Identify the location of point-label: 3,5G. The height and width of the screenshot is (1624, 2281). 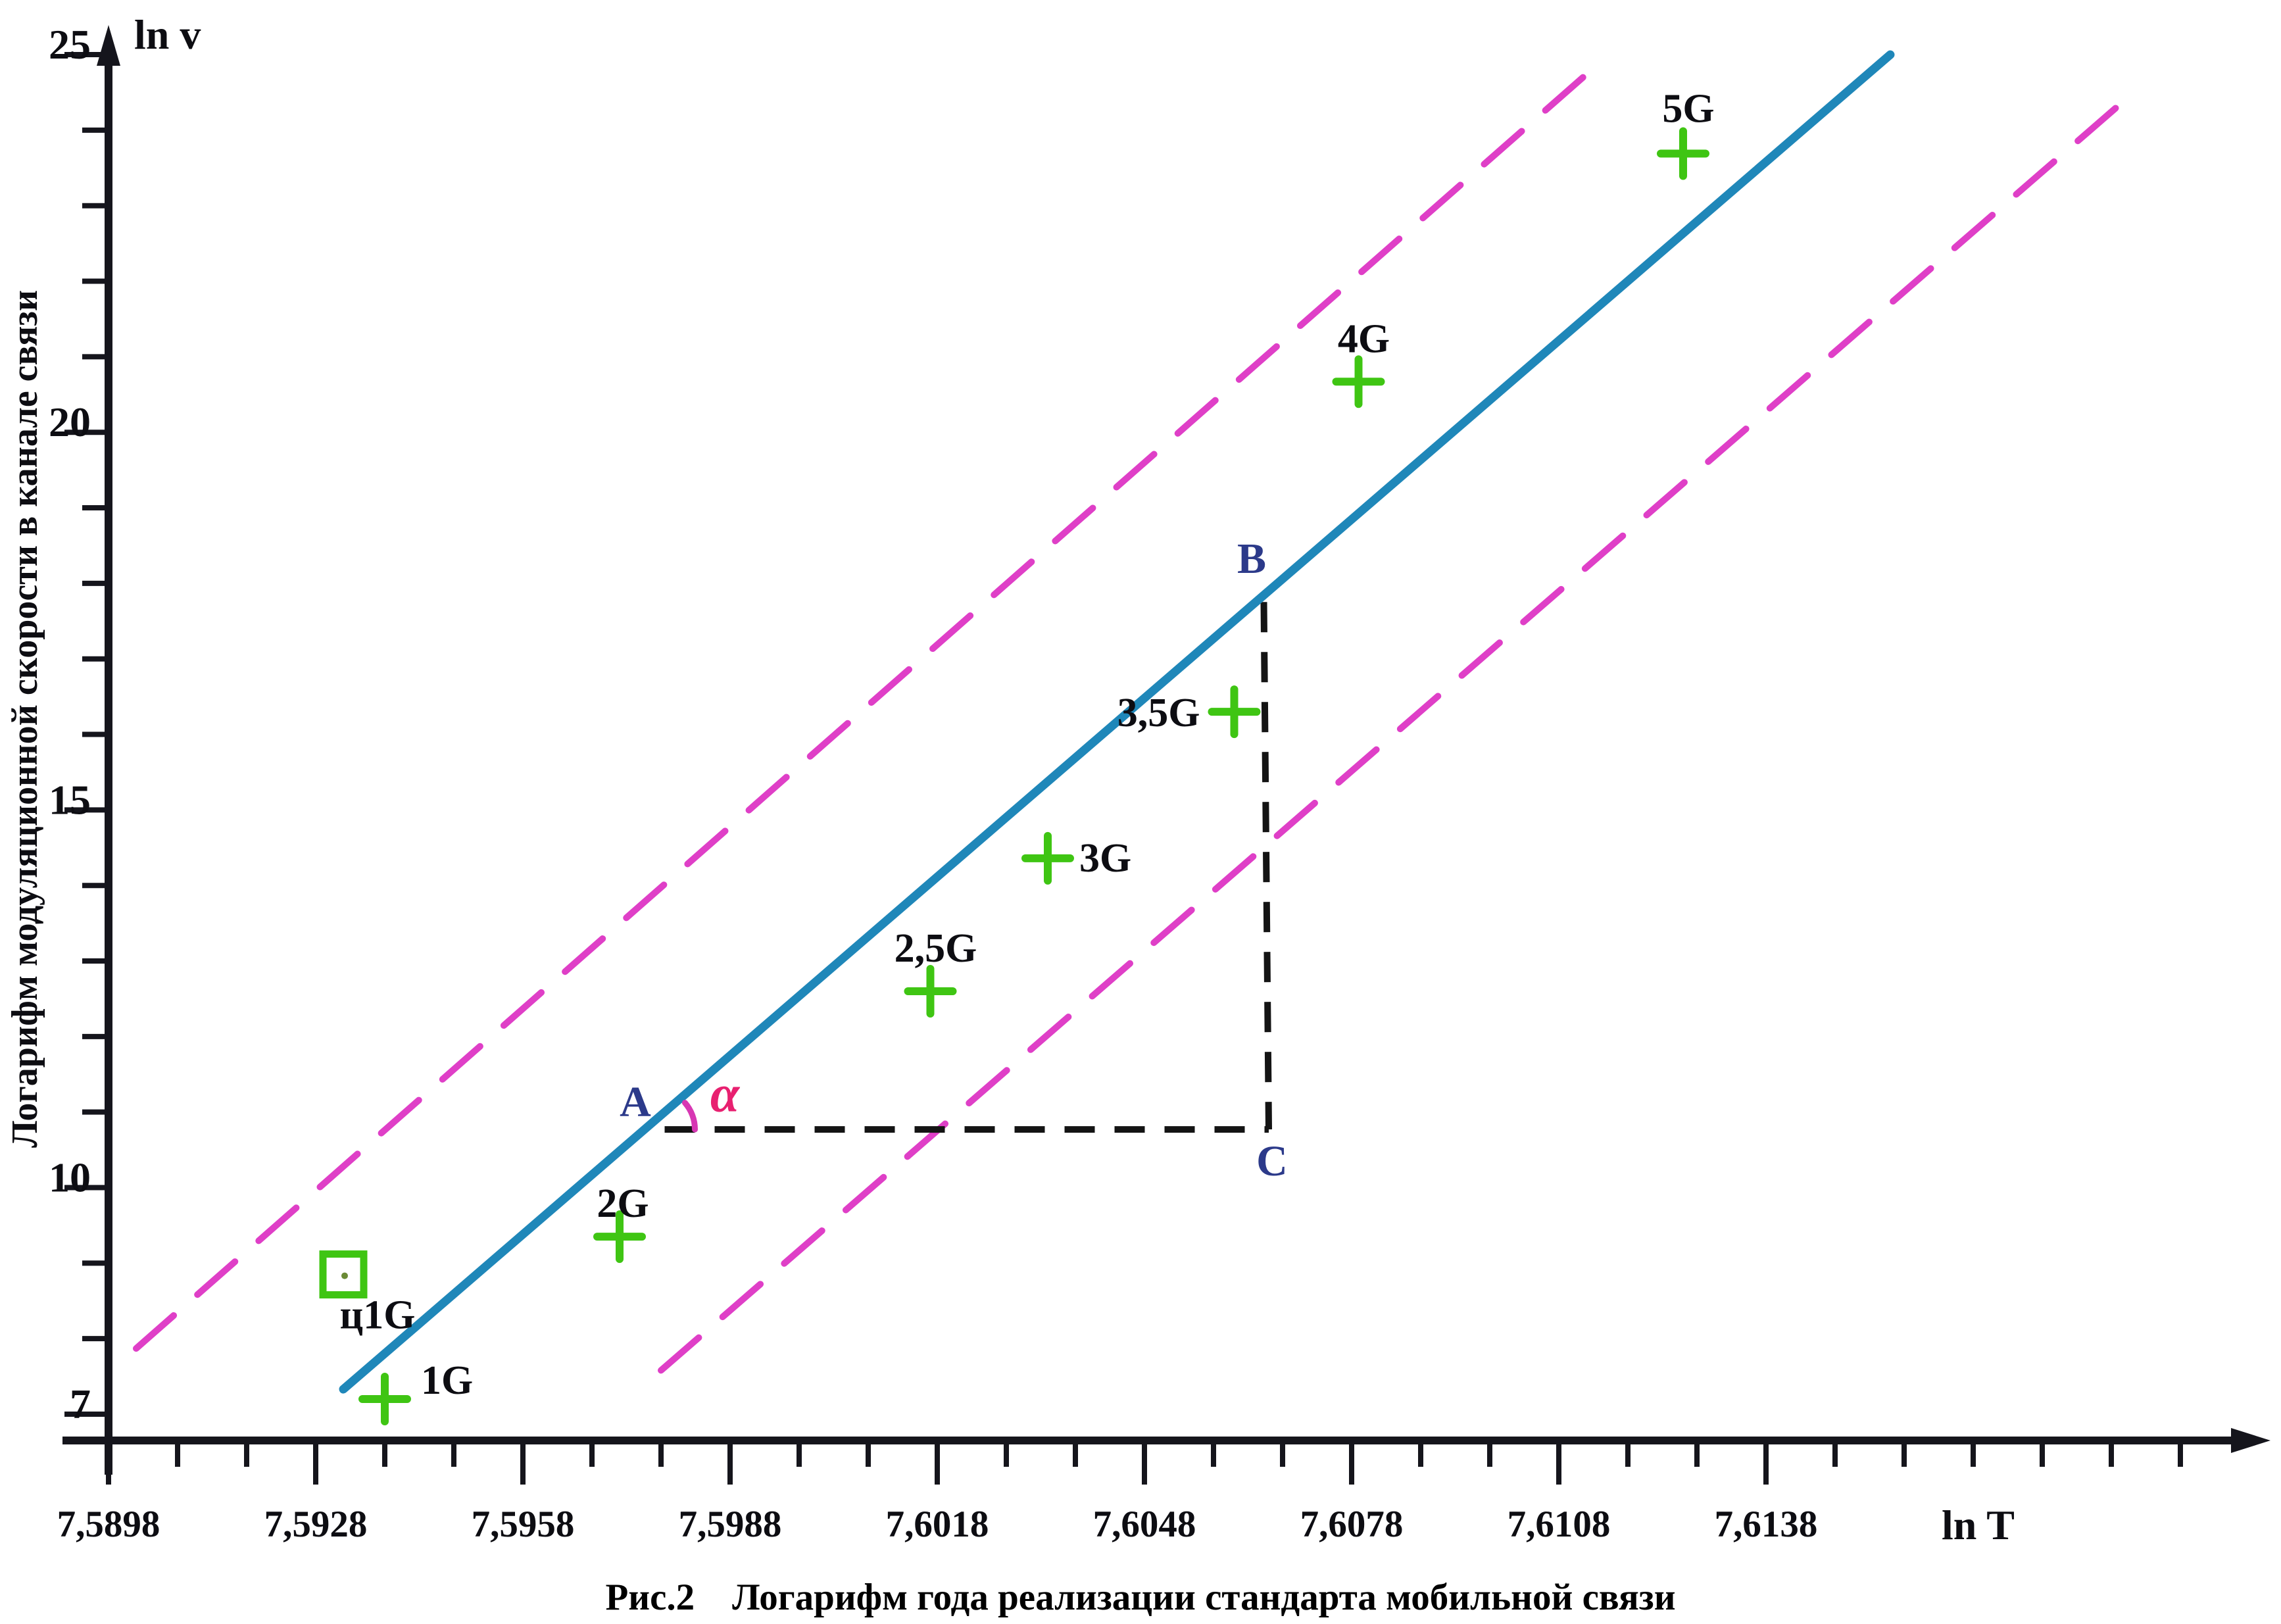
(1158, 713).